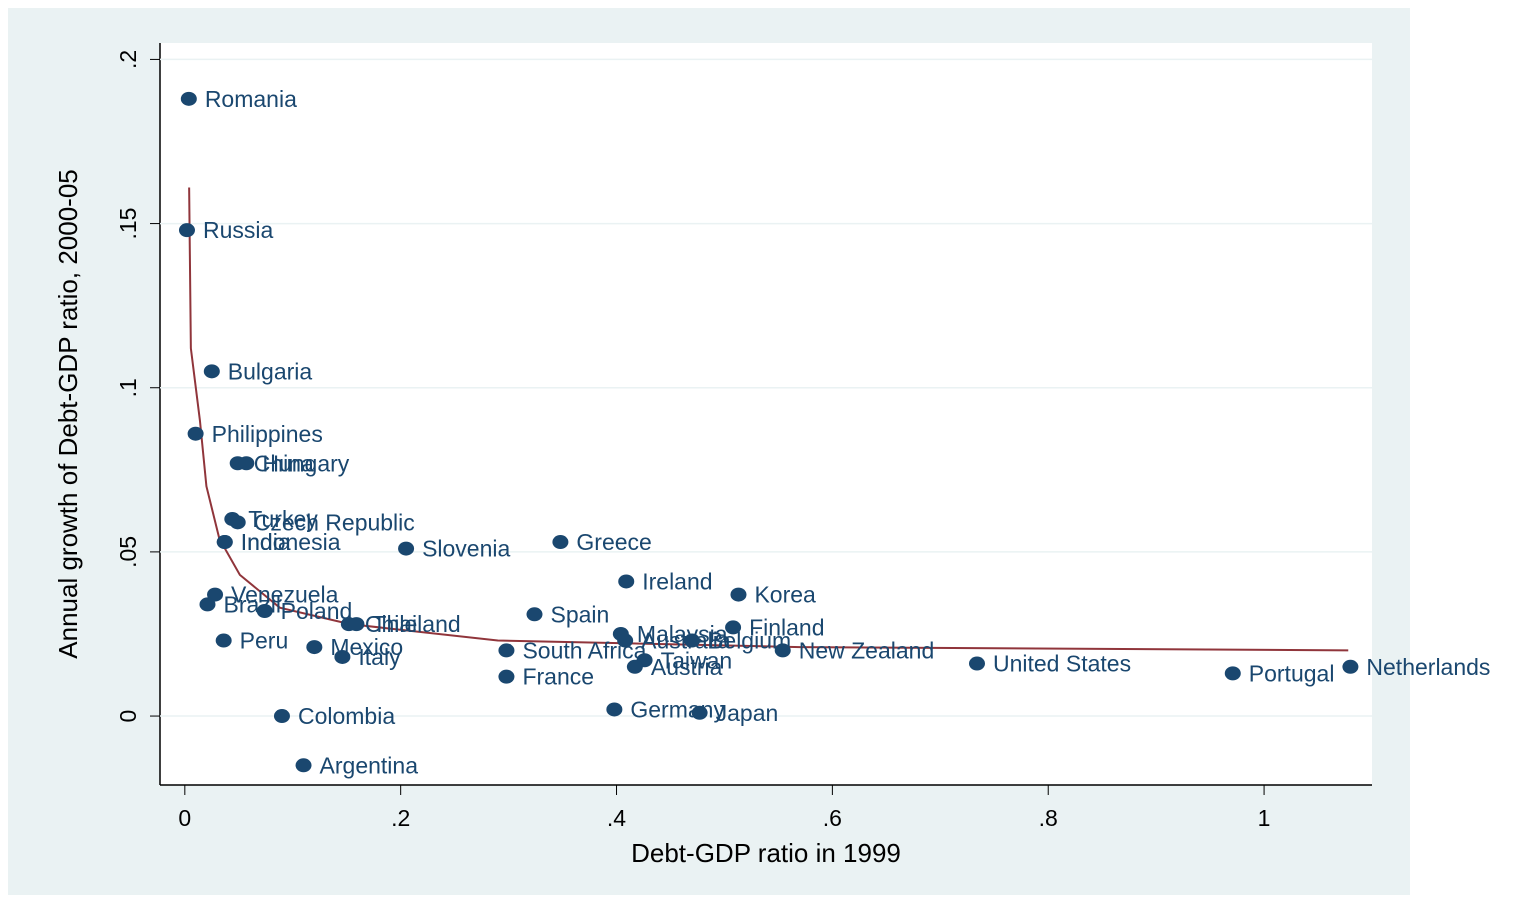  What do you see at coordinates (334, 522) in the screenshot?
I see `point-label: Czech Republic` at bounding box center [334, 522].